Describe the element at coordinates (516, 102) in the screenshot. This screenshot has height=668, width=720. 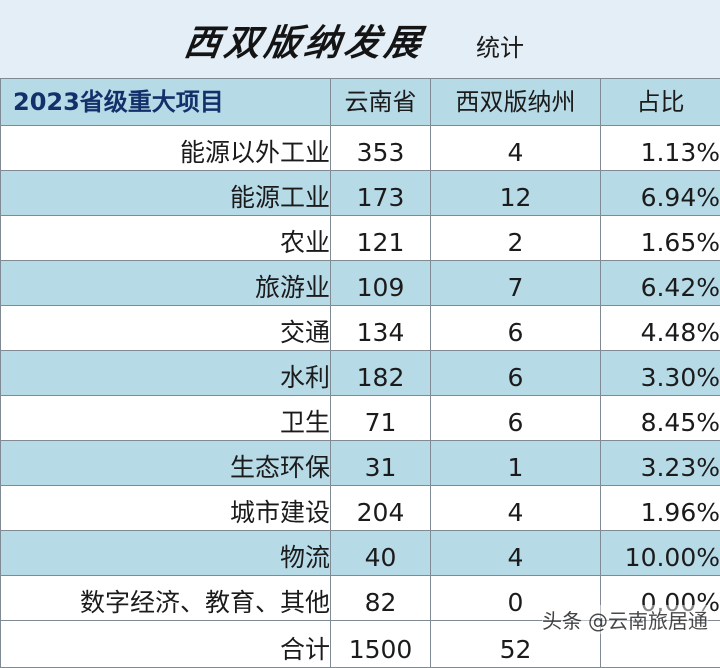
I see `column-header-xsbn: 西双版纳州` at that location.